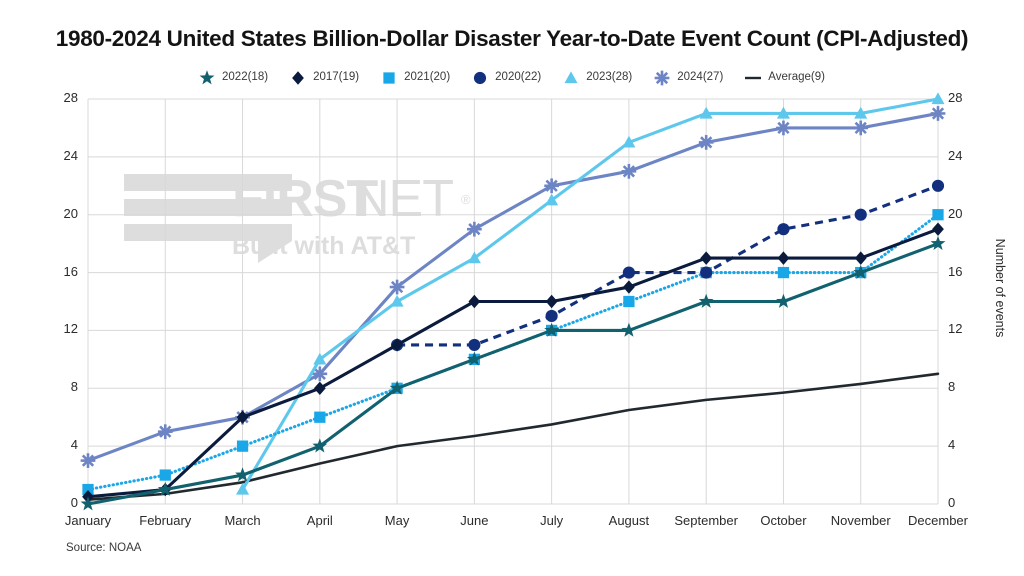 This screenshot has width=1024, height=576. What do you see at coordinates (938, 520) in the screenshot?
I see `x-tick-label: December` at bounding box center [938, 520].